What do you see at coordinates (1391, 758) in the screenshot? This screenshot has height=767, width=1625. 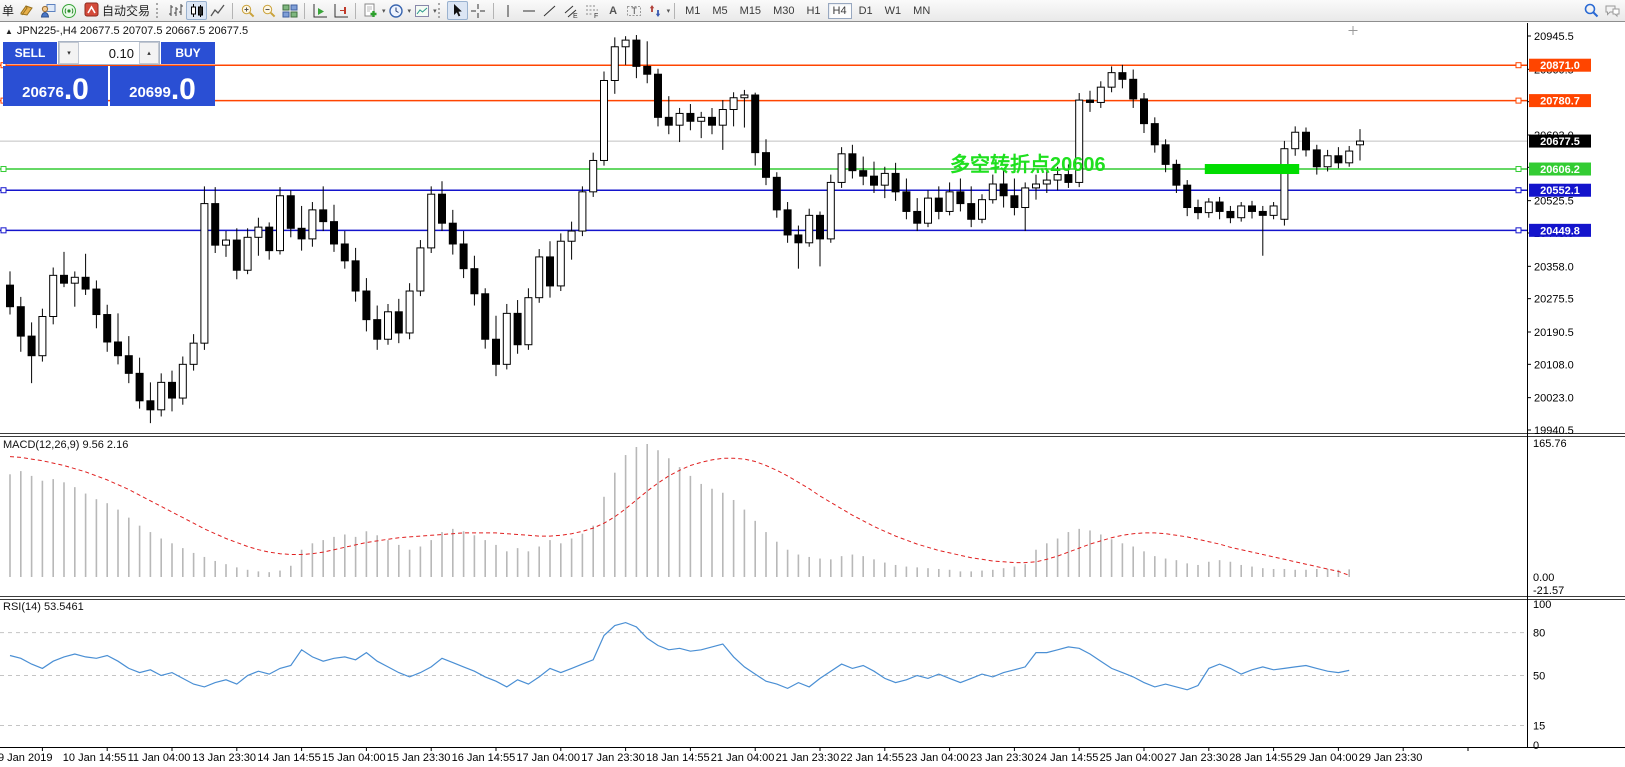 I see `svg-text: 29 Jan 23:30` at bounding box center [1391, 758].